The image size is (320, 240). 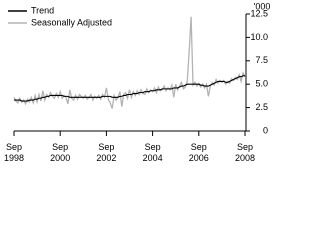 What do you see at coordinates (262, 6) in the screenshot?
I see `y-axis-label: '000` at bounding box center [262, 6].